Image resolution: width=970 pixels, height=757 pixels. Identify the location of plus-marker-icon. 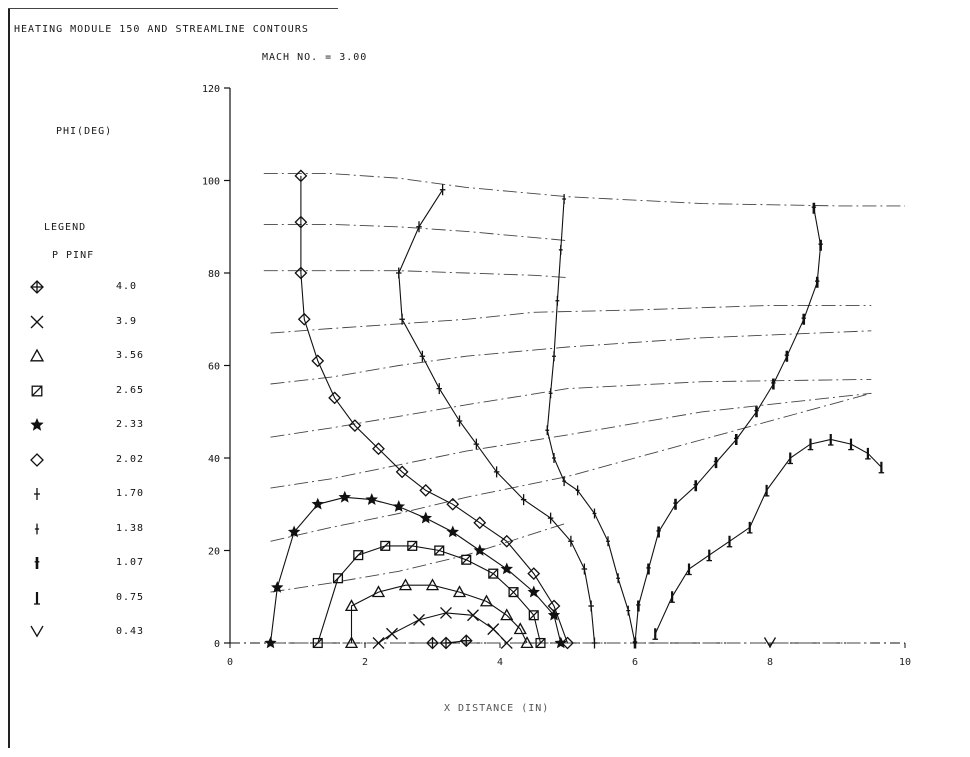
(37, 494).